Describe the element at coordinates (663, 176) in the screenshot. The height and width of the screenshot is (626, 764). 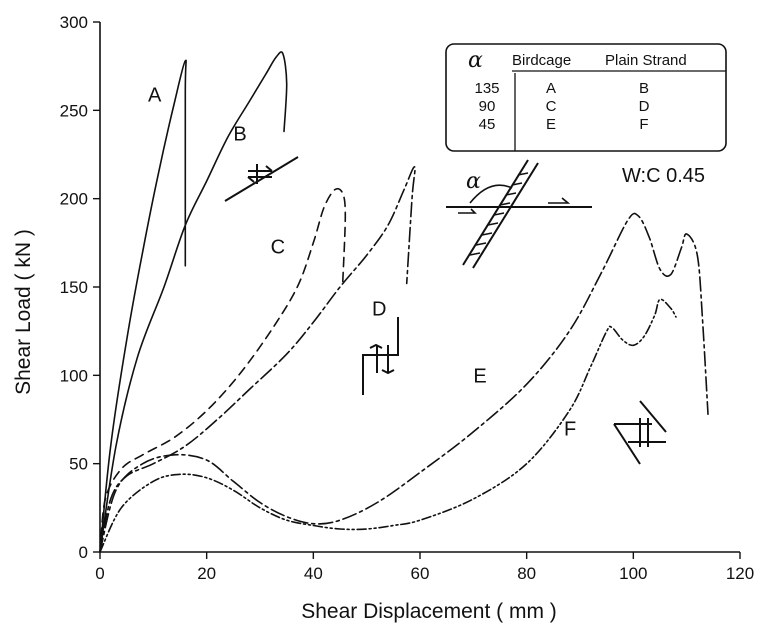
I see `wc-ratio-annotation: W:C 0.45` at that location.